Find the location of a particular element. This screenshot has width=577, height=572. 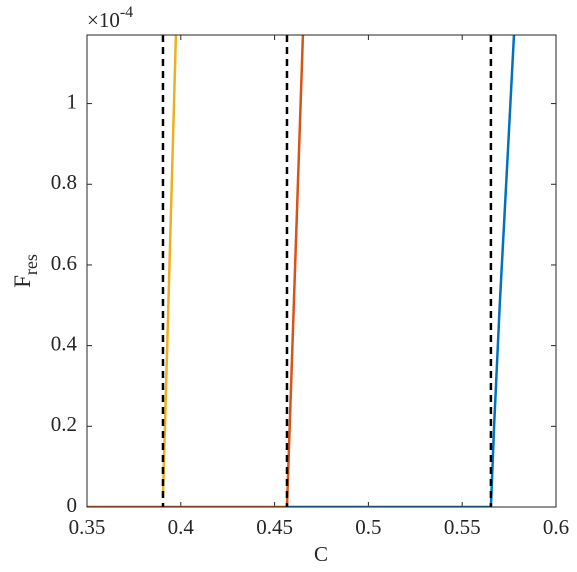

y-scale-base: ×10 is located at coordinates (103, 20).